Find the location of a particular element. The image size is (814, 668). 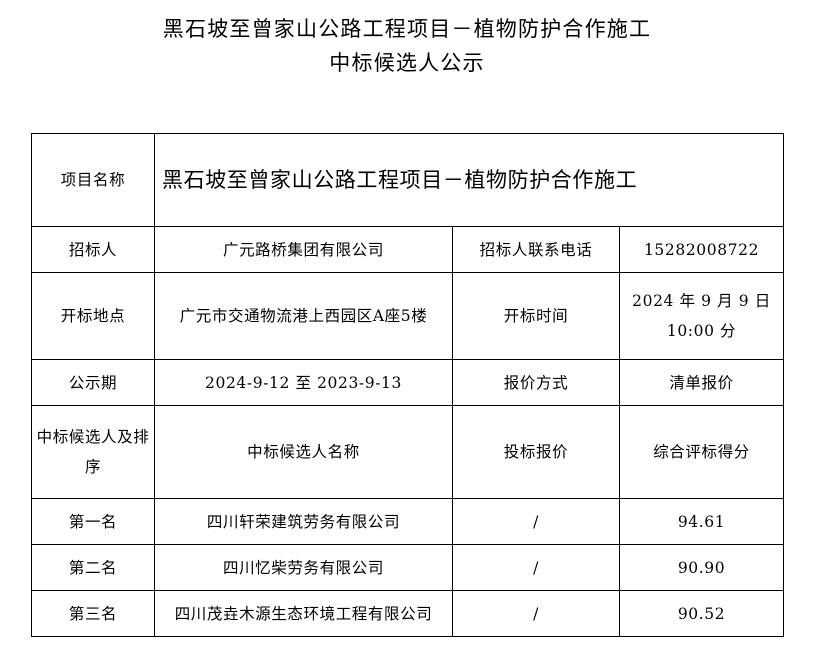

candidate-score: 90.52 is located at coordinates (701, 613).